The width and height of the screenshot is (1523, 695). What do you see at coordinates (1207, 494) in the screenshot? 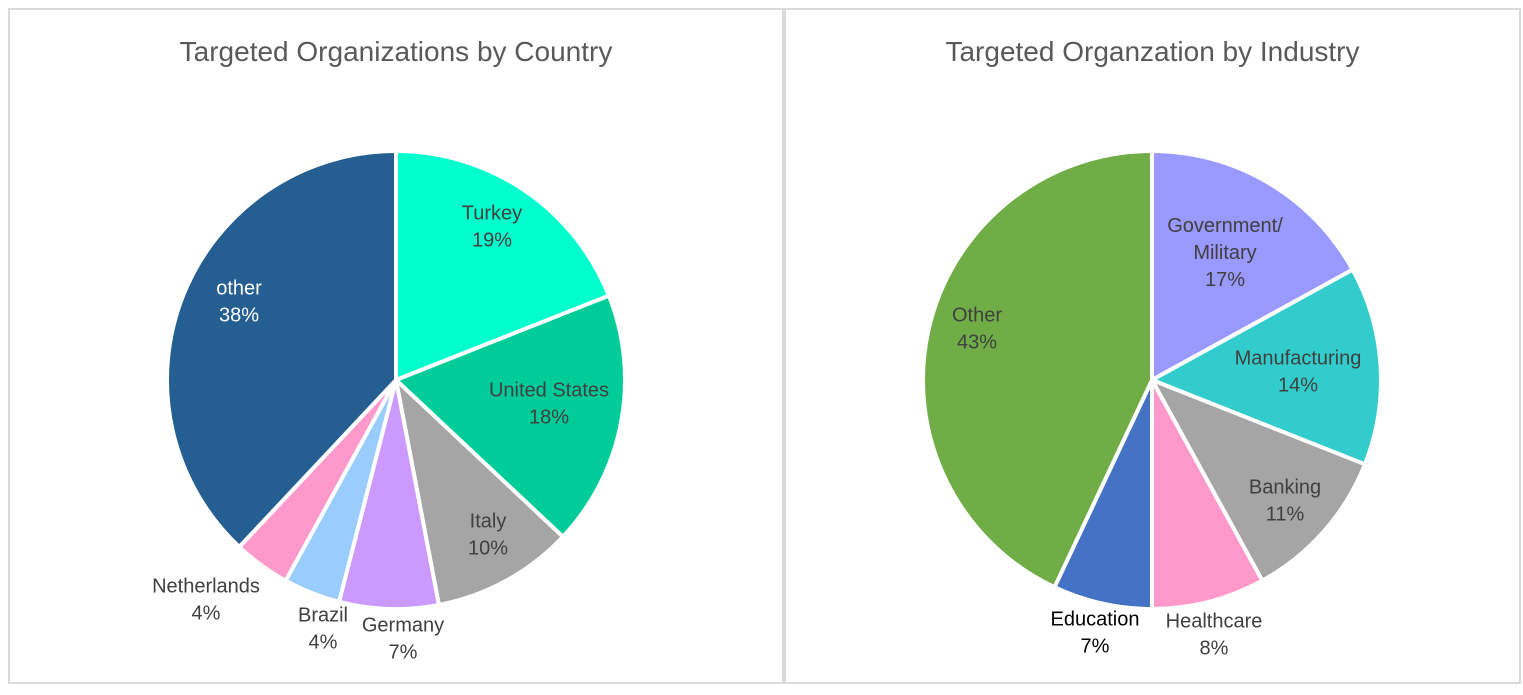
I see `industry-slice-healthcare` at bounding box center [1207, 494].